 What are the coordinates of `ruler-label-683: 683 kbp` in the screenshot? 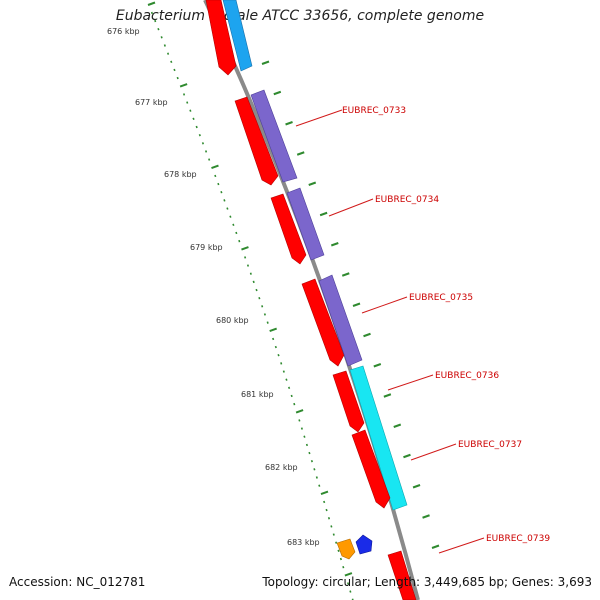 It's located at (303, 542).